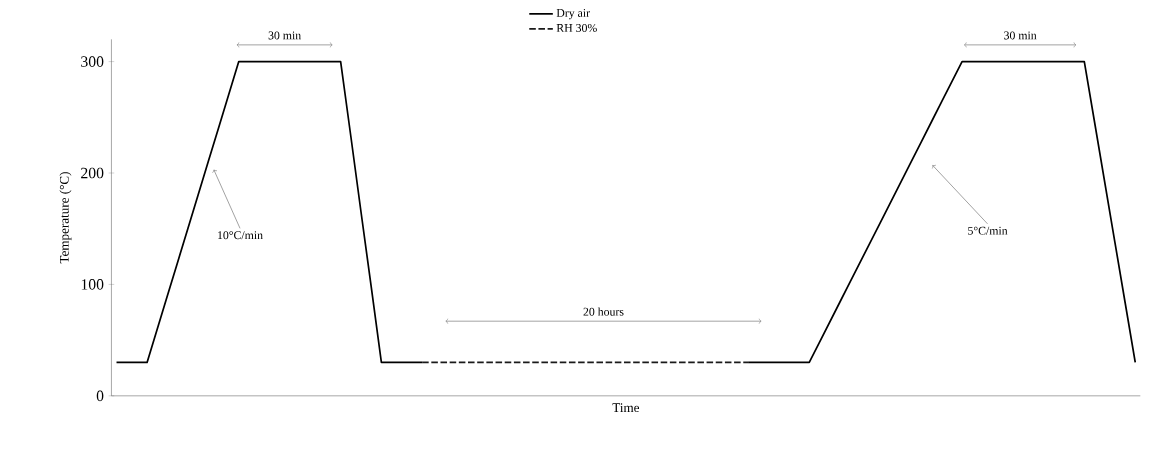 The image size is (1160, 455). I want to click on y-tick-label: 0, so click(100, 396).